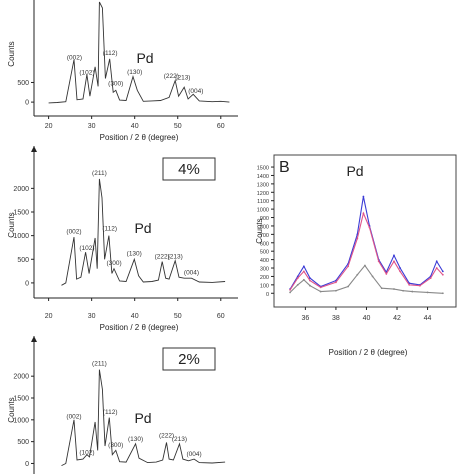  Describe the element at coordinates (11, 53) in the screenshot. I see `panel-top-y-axis-label: Counts` at that location.